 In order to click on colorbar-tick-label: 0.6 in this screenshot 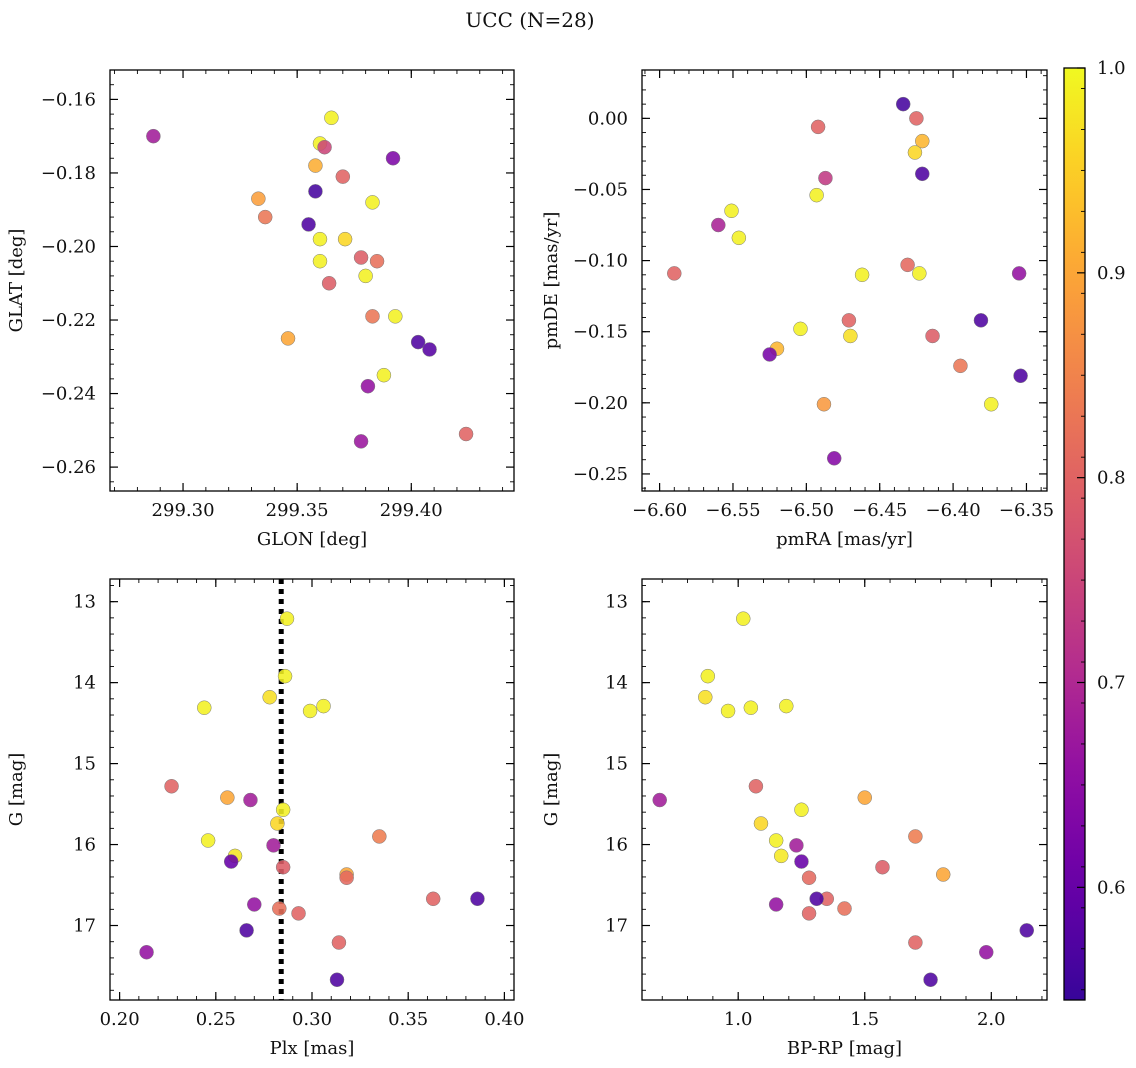, I will do `click(1111, 887)`.